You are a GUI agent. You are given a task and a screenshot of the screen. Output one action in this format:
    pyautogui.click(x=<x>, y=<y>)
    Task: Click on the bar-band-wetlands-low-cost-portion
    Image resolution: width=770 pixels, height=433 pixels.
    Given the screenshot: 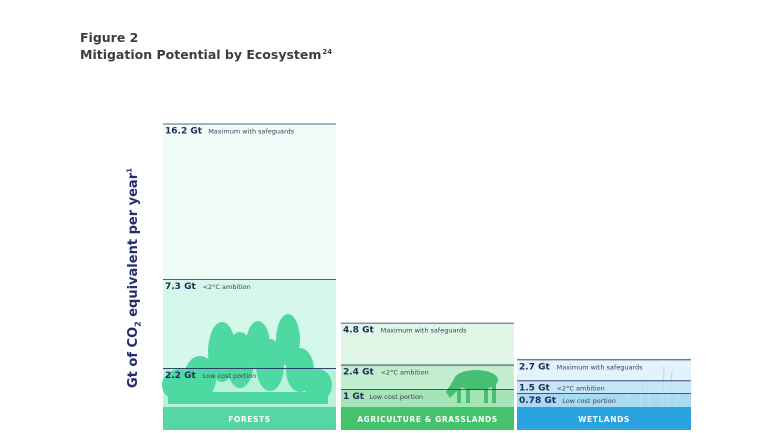 What is the action you would take?
    pyautogui.click(x=604, y=400)
    